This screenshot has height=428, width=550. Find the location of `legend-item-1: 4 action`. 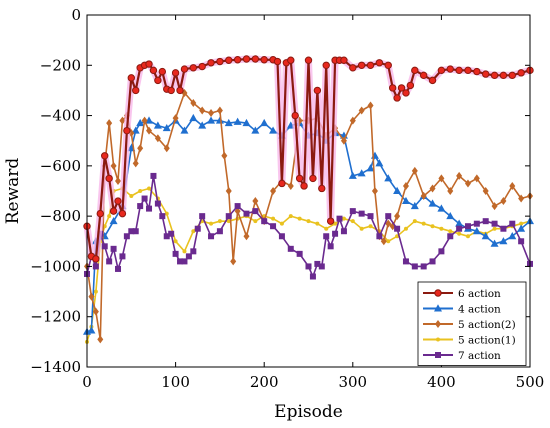

legend-item-1: 4 action is located at coordinates (462, 310).